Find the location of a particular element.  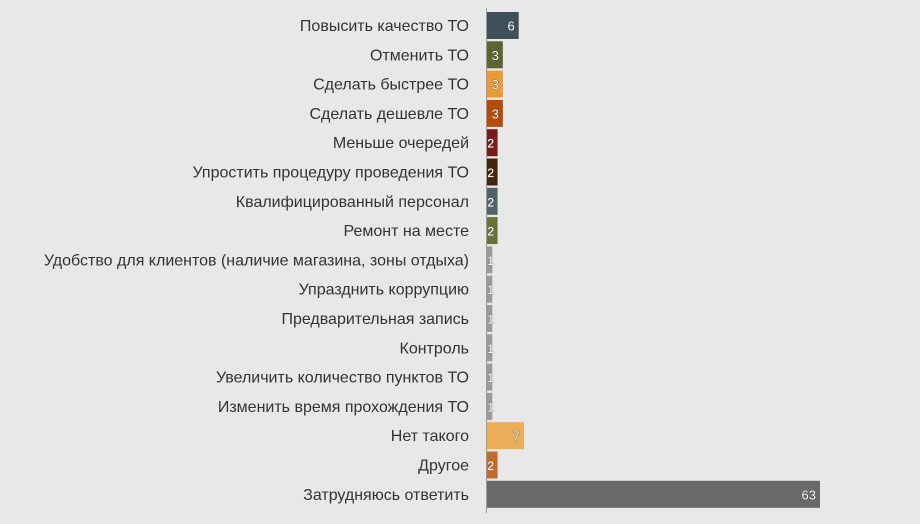

category-label: Изменить время прохождения ТО is located at coordinates (343, 407).